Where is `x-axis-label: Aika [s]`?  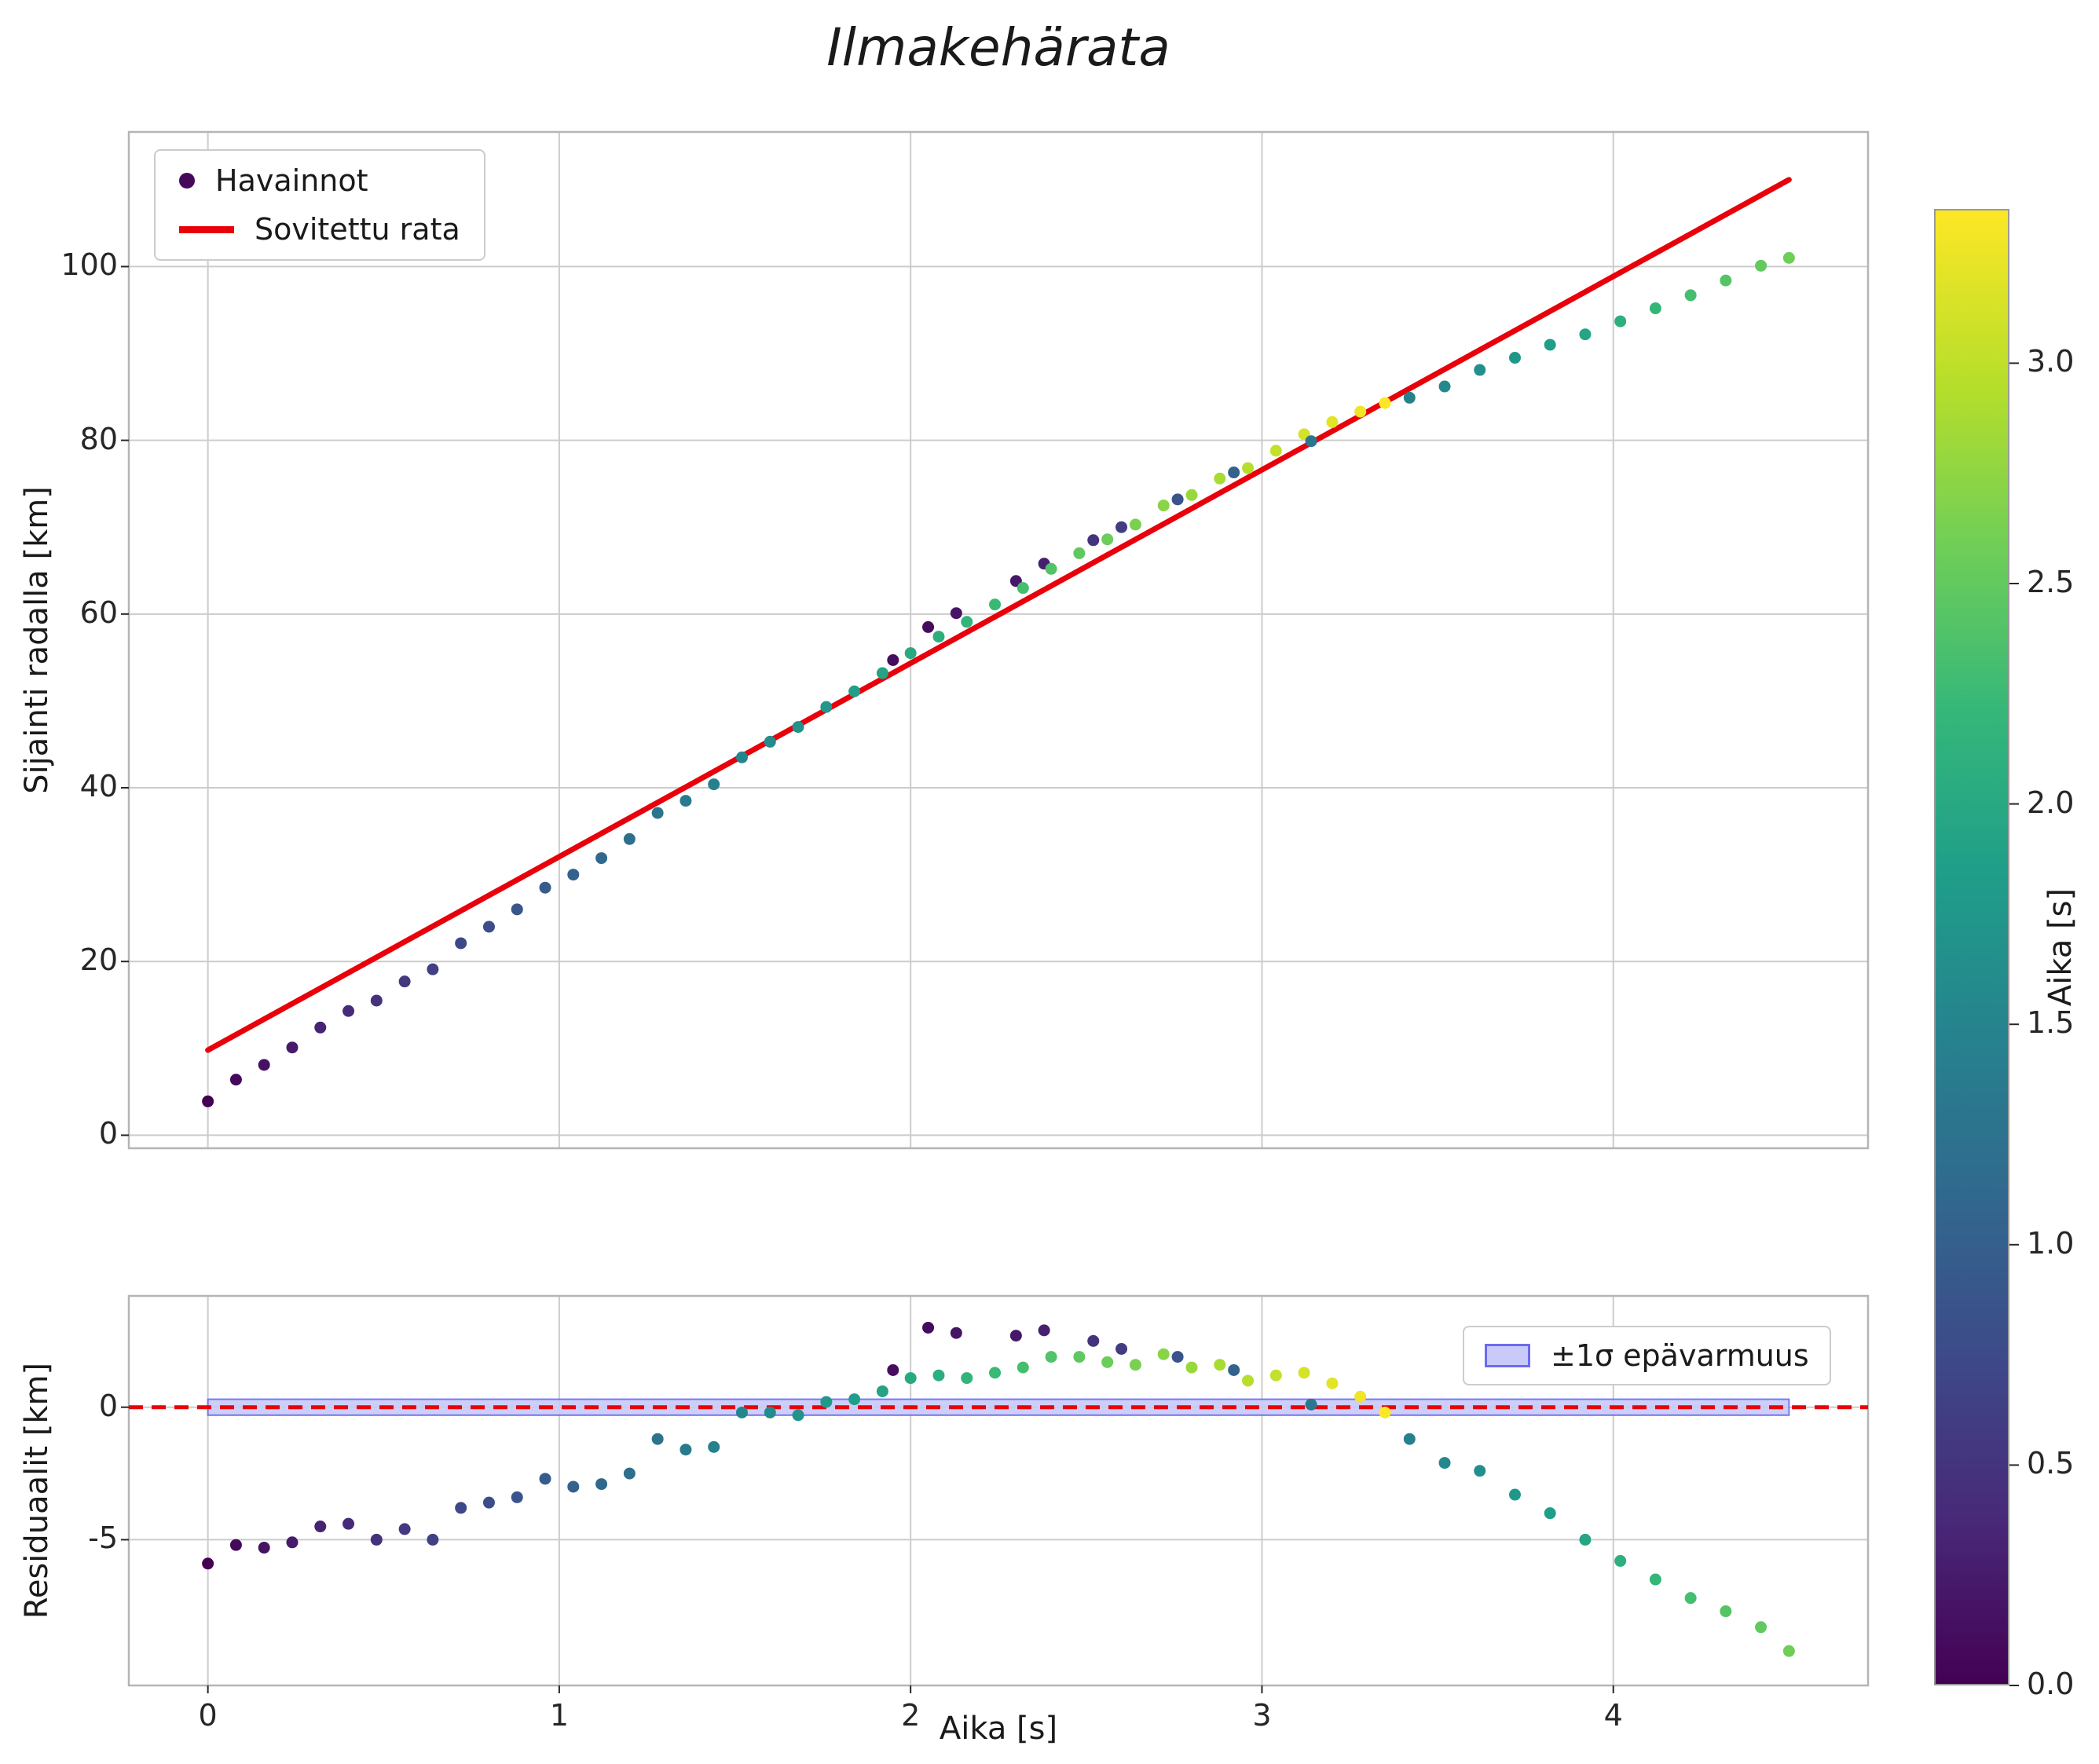 x-axis-label: Aika [s] is located at coordinates (998, 1729).